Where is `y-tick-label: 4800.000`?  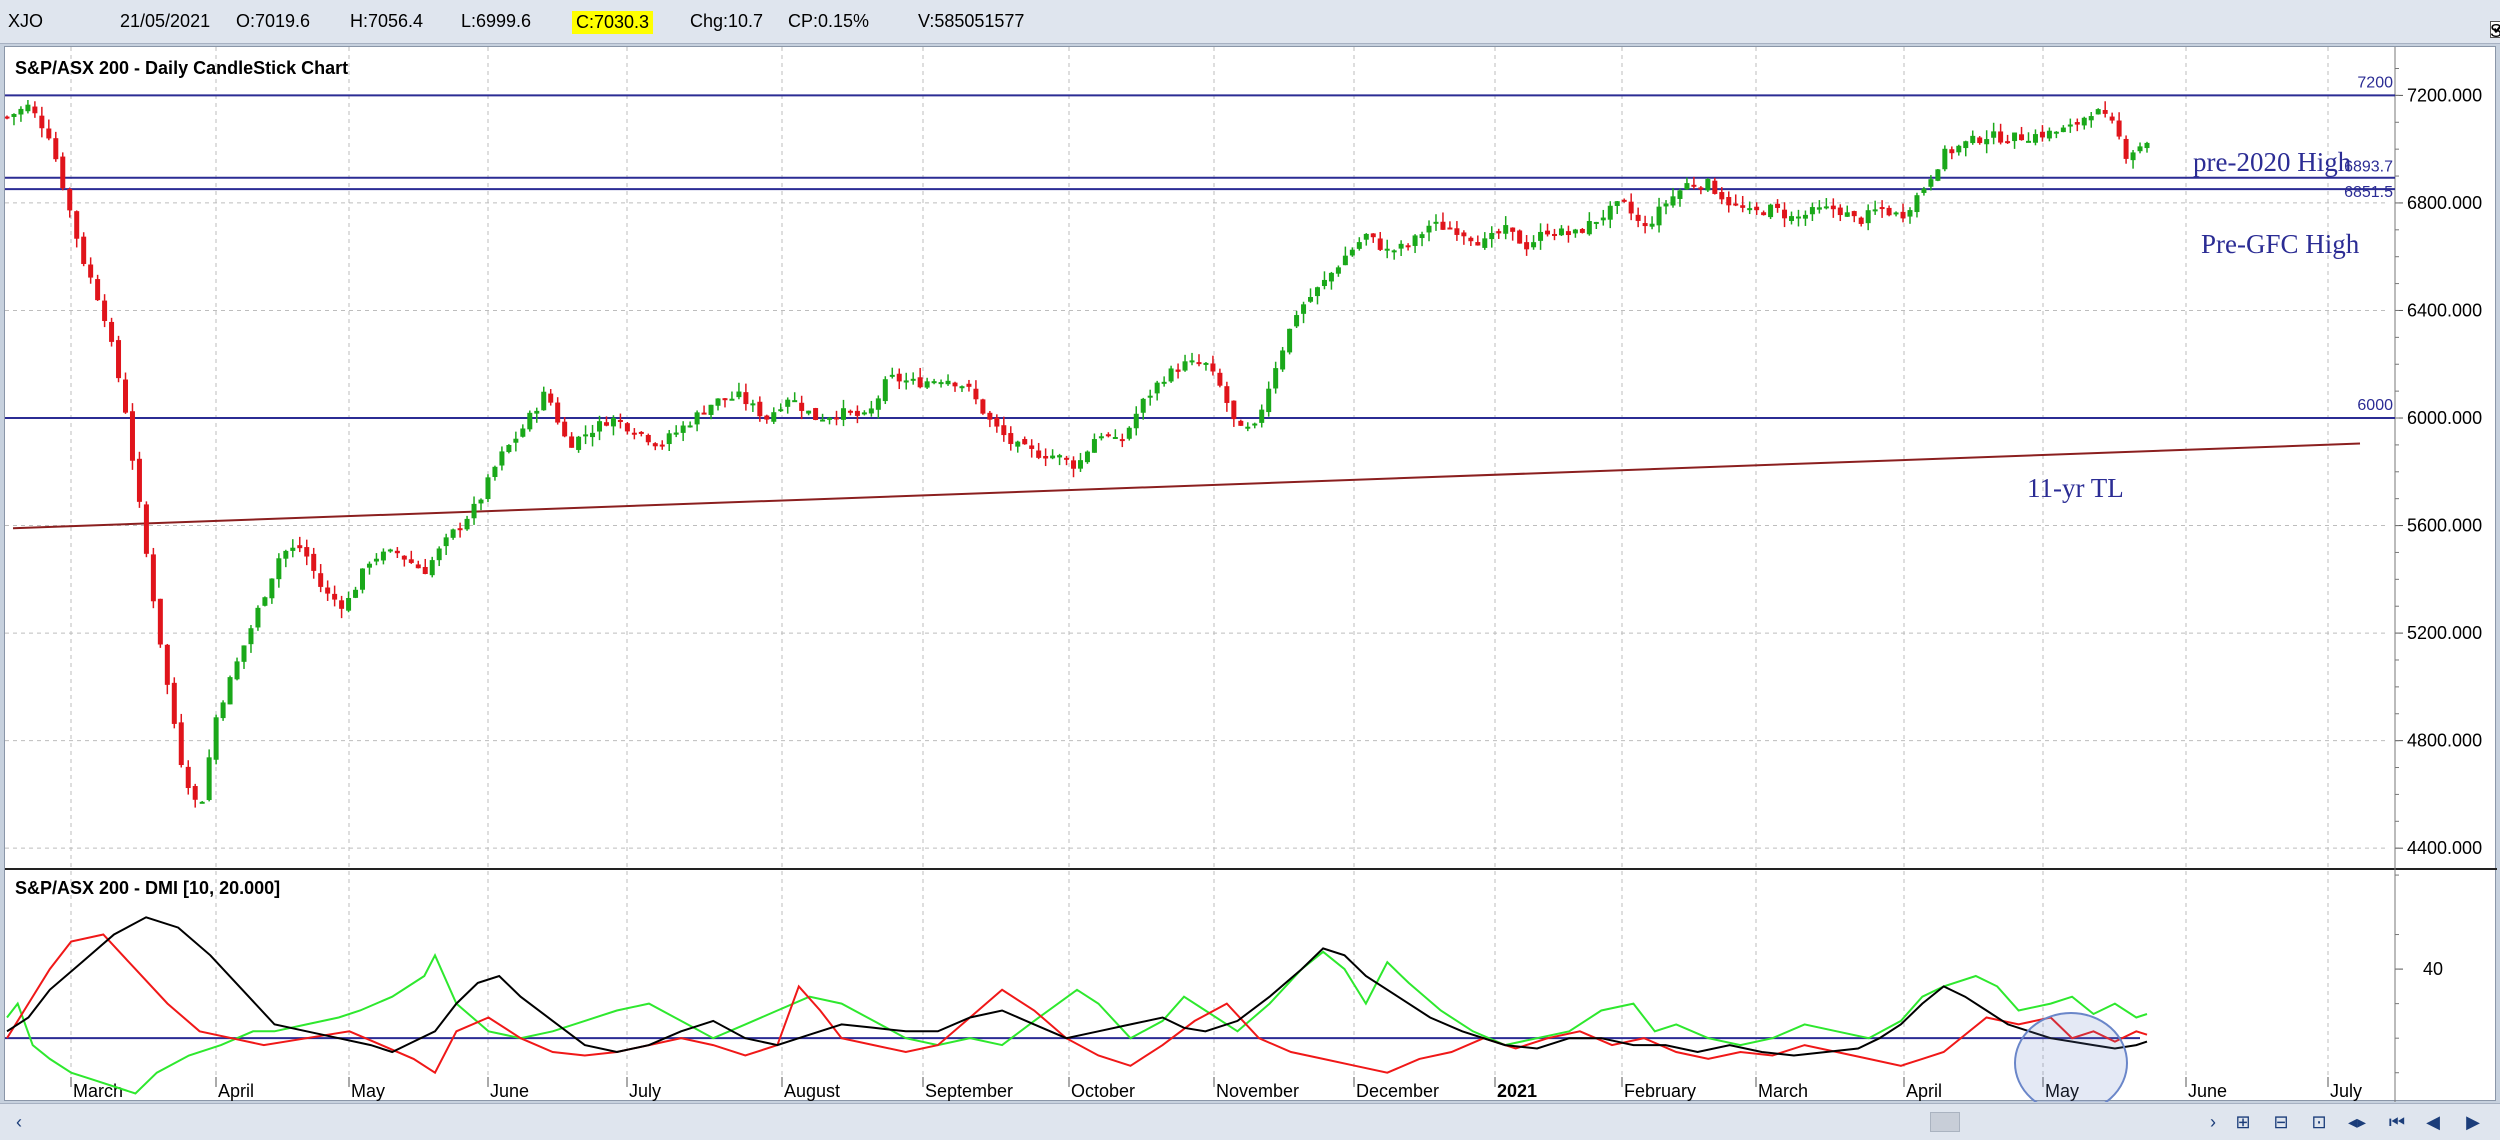 y-tick-label: 4800.000 is located at coordinates (2444, 741).